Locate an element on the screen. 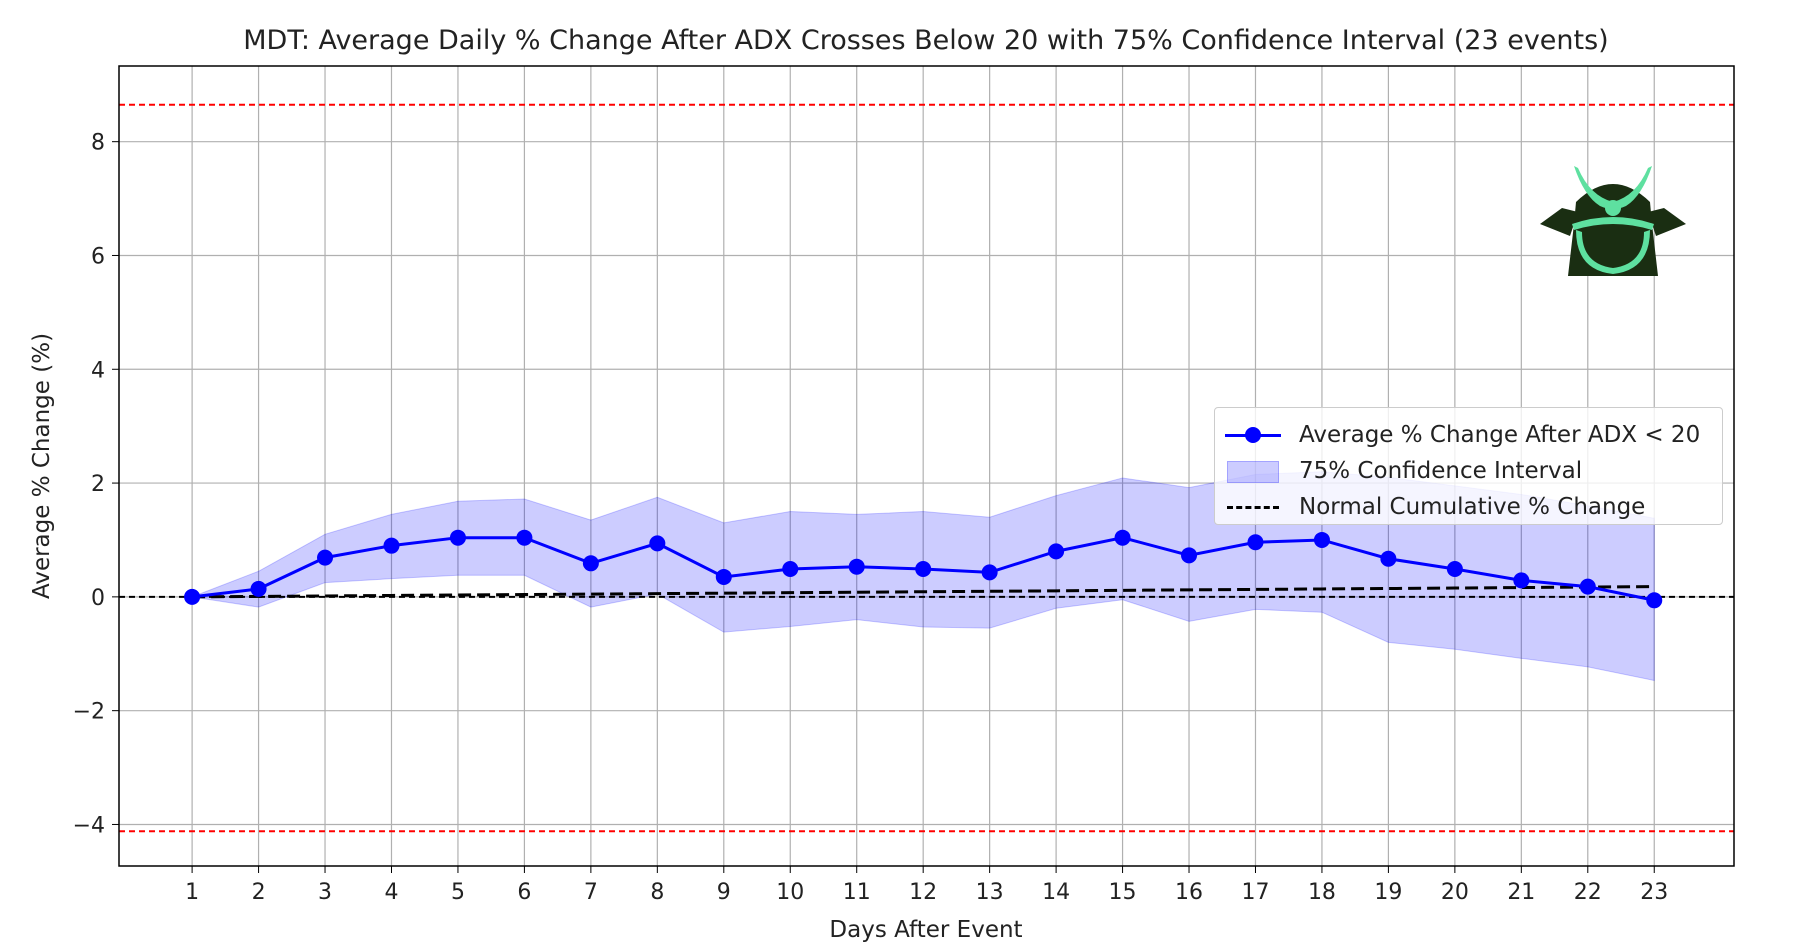 Image resolution: width=1798 pixels, height=952 pixels. legend-label: Average % Change After ADX < 20 is located at coordinates (1500, 435).